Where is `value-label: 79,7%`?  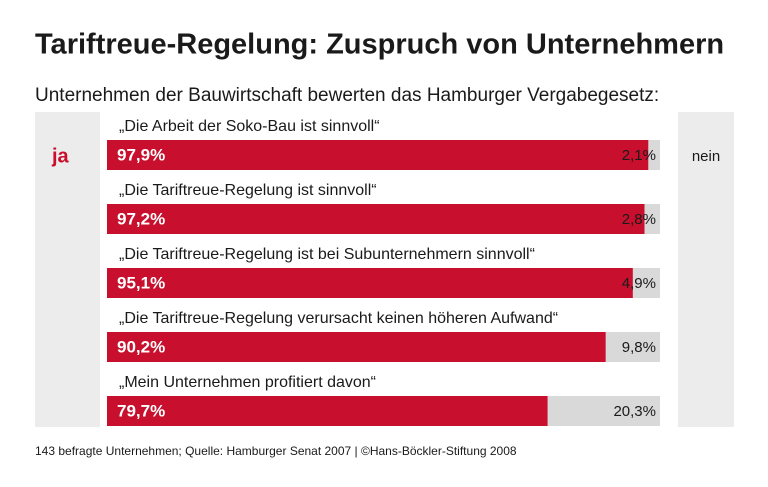
value-label: 79,7% is located at coordinates (141, 410).